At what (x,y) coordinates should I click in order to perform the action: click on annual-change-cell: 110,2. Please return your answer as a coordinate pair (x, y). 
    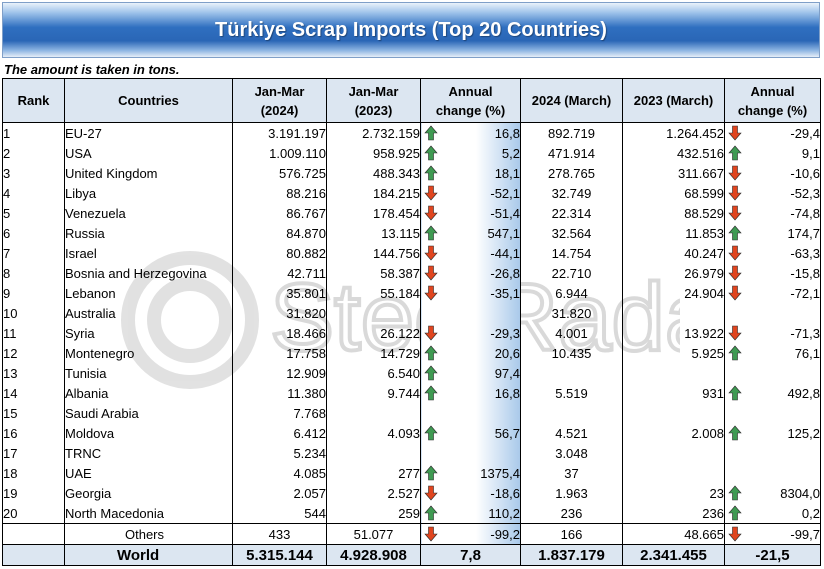
    Looking at the image, I should click on (470, 513).